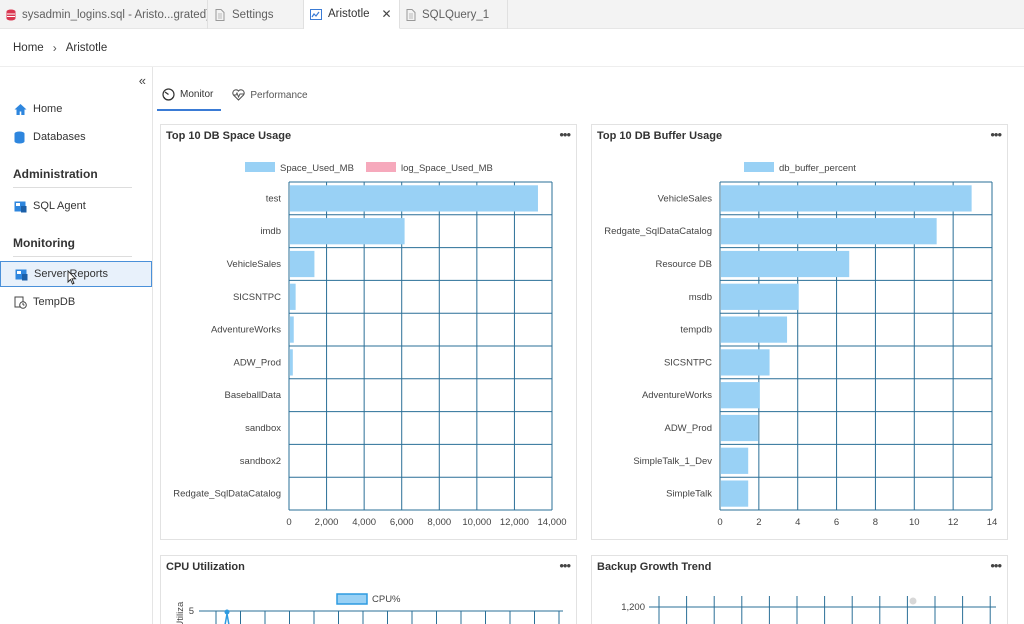 This screenshot has width=1024, height=624. I want to click on mouse-pointer-icon, so click(72, 278).